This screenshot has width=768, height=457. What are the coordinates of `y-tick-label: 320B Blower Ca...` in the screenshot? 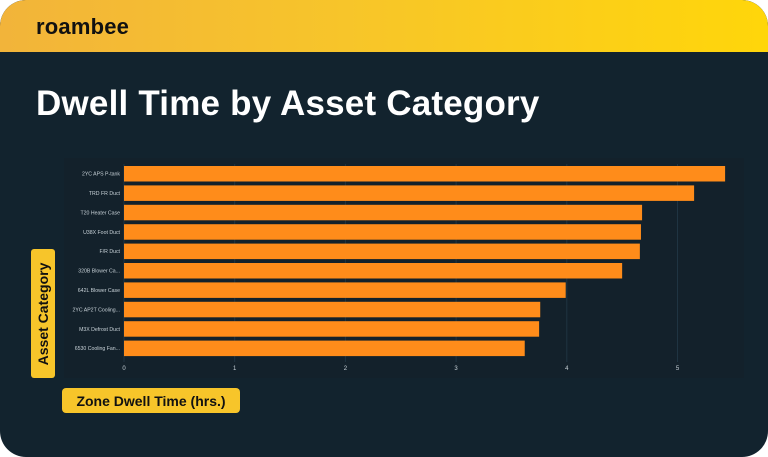 It's located at (99, 272).